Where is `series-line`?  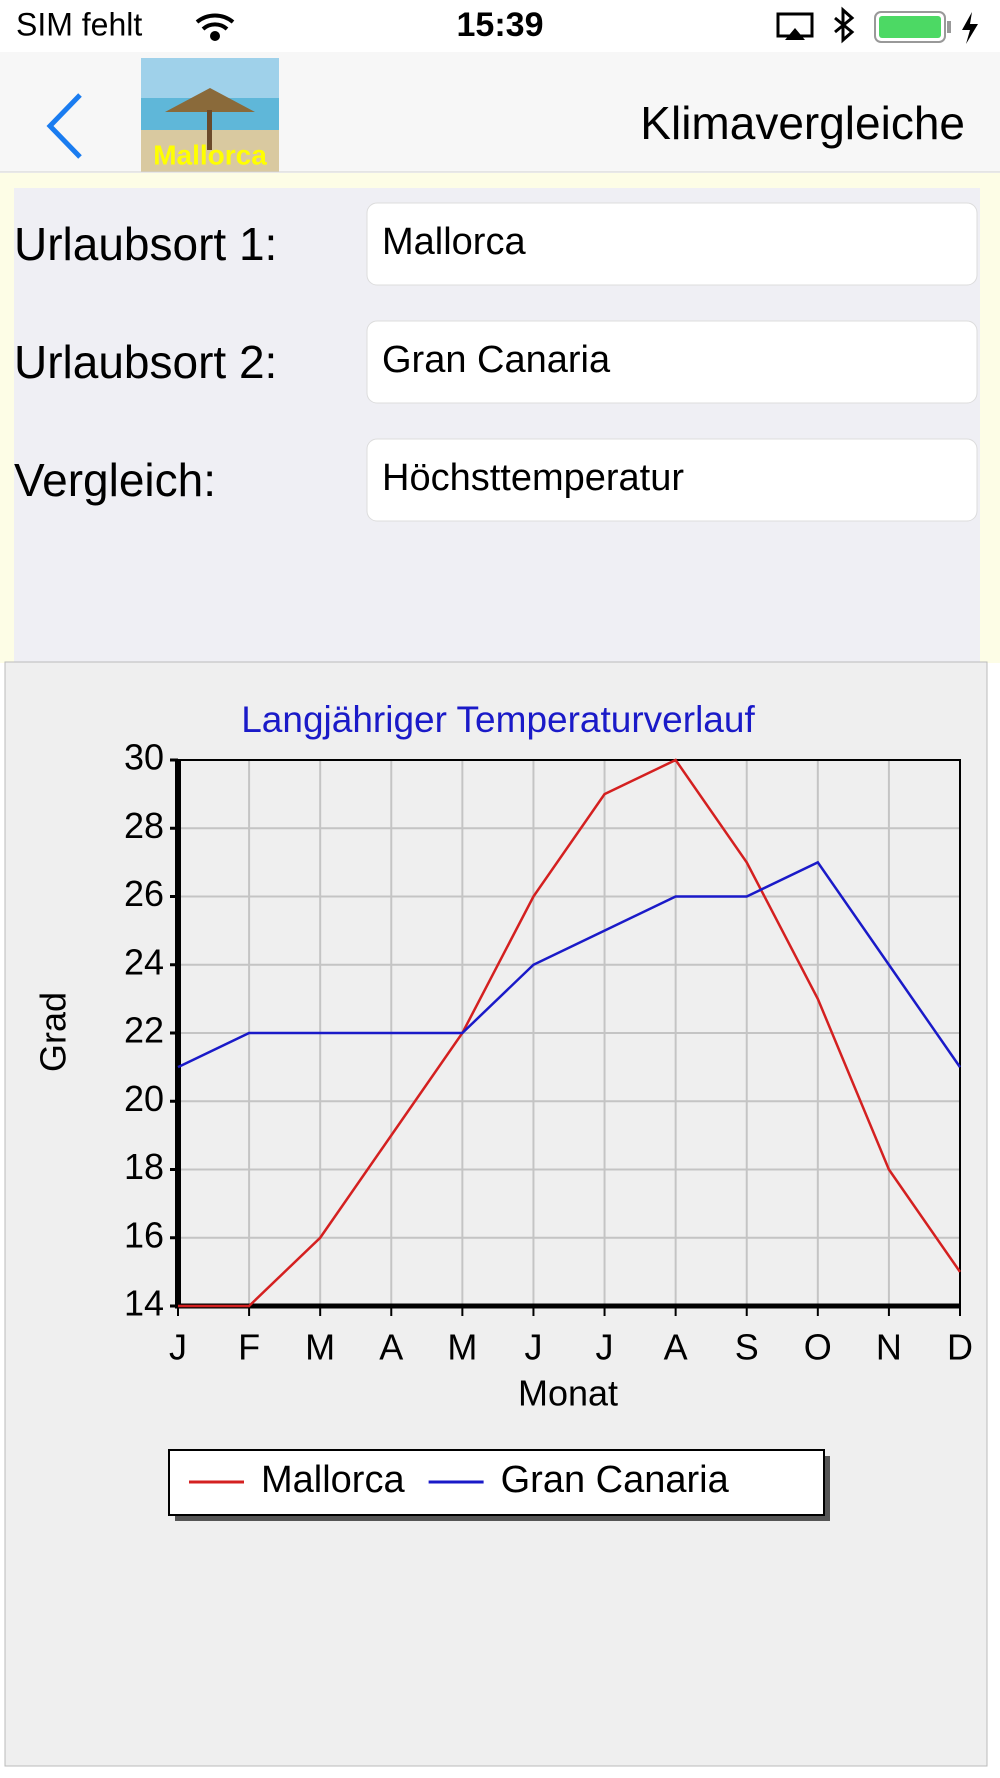
series-line is located at coordinates (569, 964).